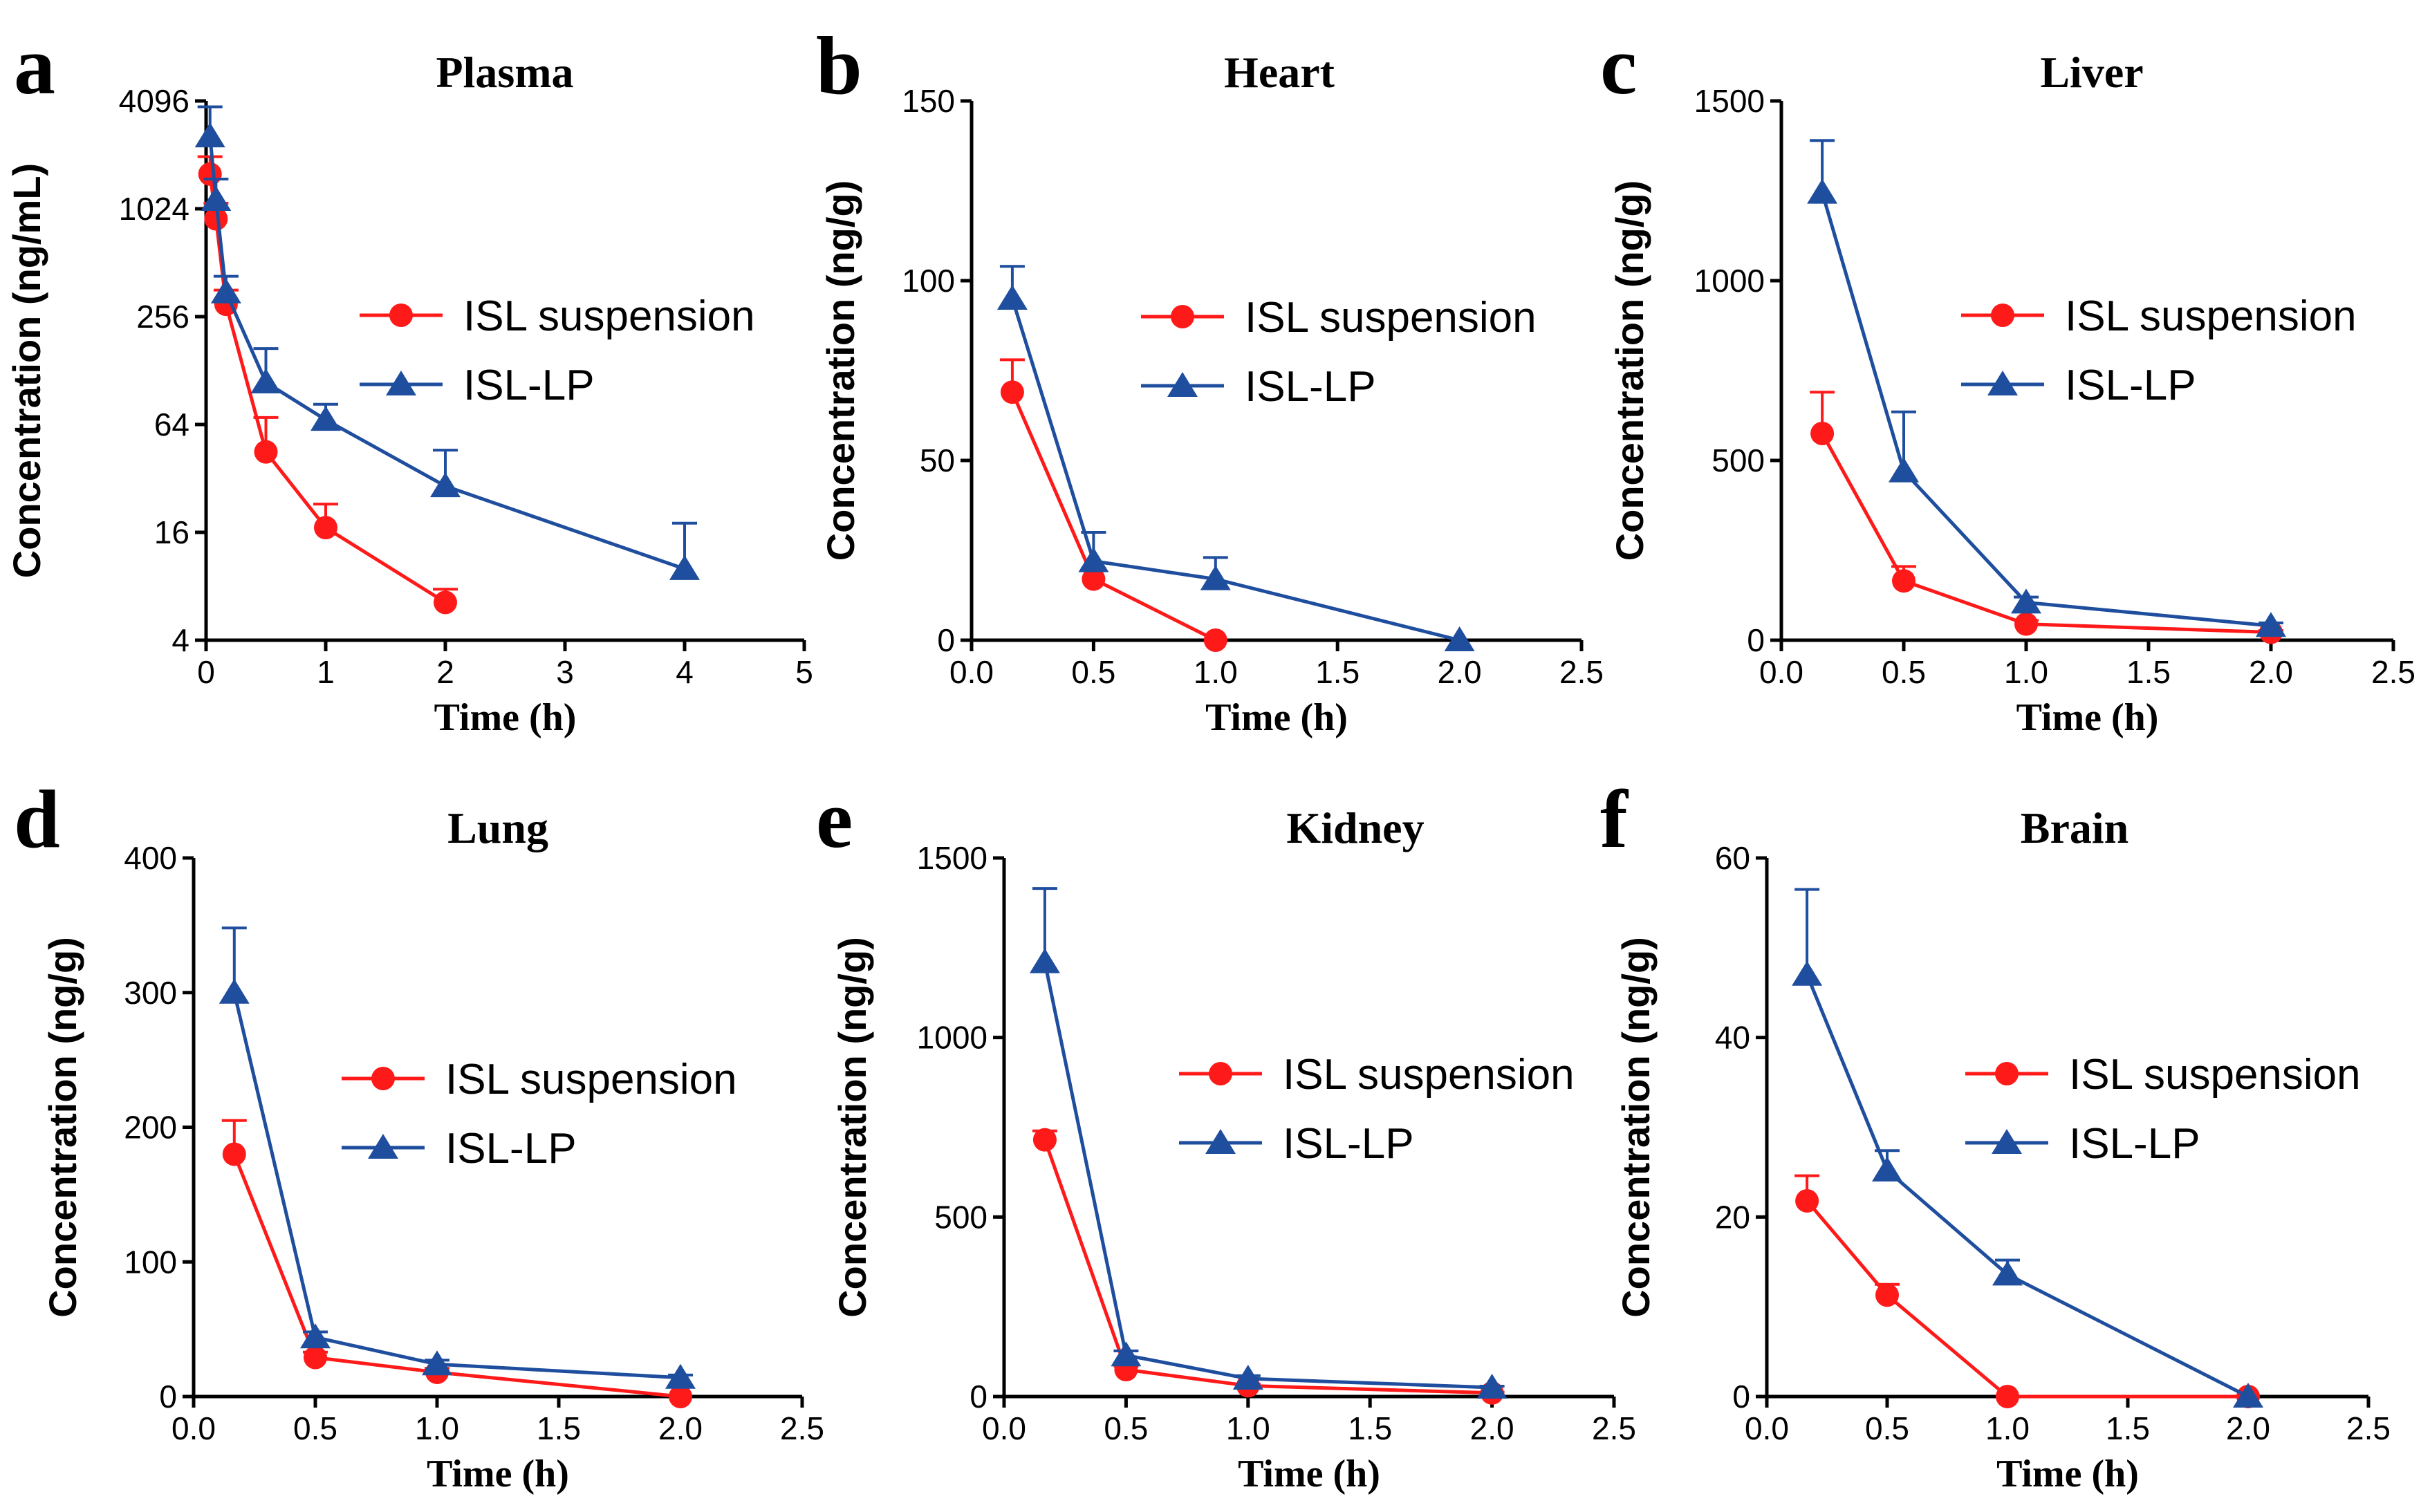 This screenshot has width=2421, height=1512. Describe the element at coordinates (171, 532) in the screenshot. I see `y-tick-label: 16` at that location.